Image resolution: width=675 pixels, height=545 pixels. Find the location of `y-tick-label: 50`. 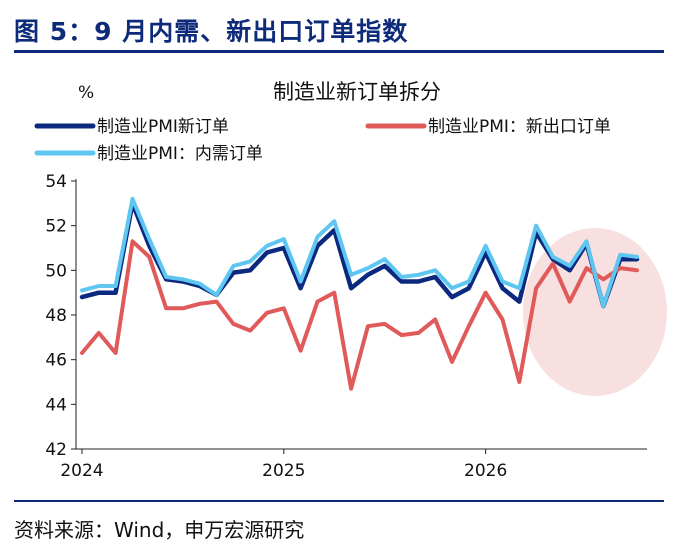

y-tick-label: 50 is located at coordinates (56, 271).